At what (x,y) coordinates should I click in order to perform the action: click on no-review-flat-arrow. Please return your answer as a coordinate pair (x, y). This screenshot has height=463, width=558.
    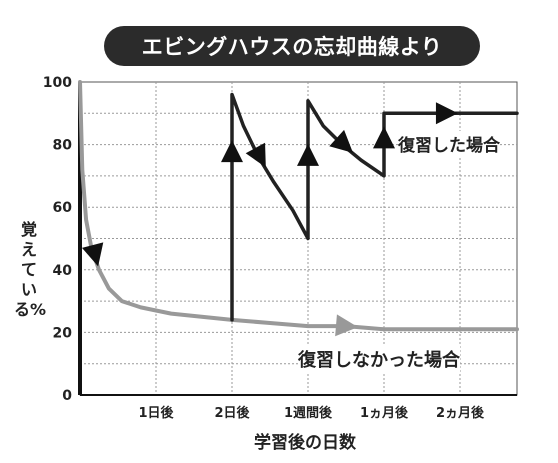
    Looking at the image, I should click on (346, 325).